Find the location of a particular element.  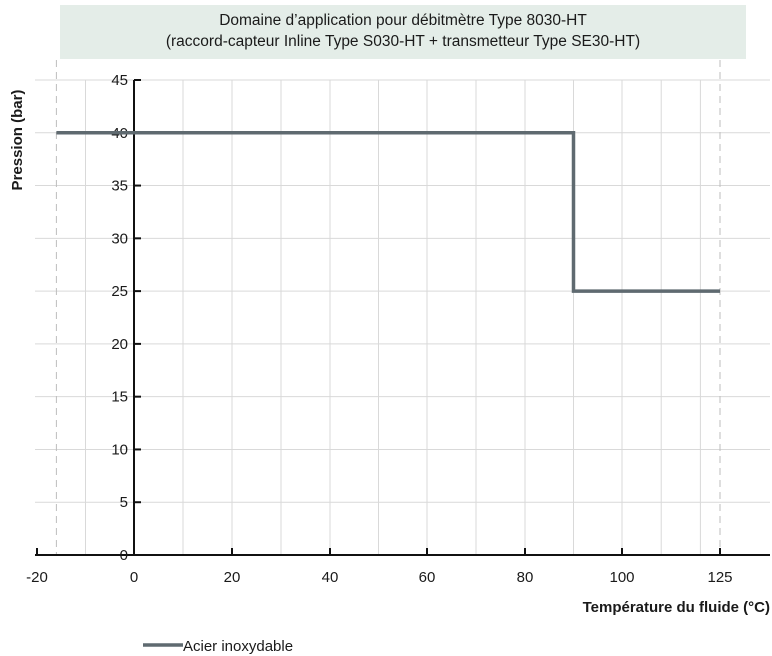

x-tick-label: -20 is located at coordinates (37, 577).